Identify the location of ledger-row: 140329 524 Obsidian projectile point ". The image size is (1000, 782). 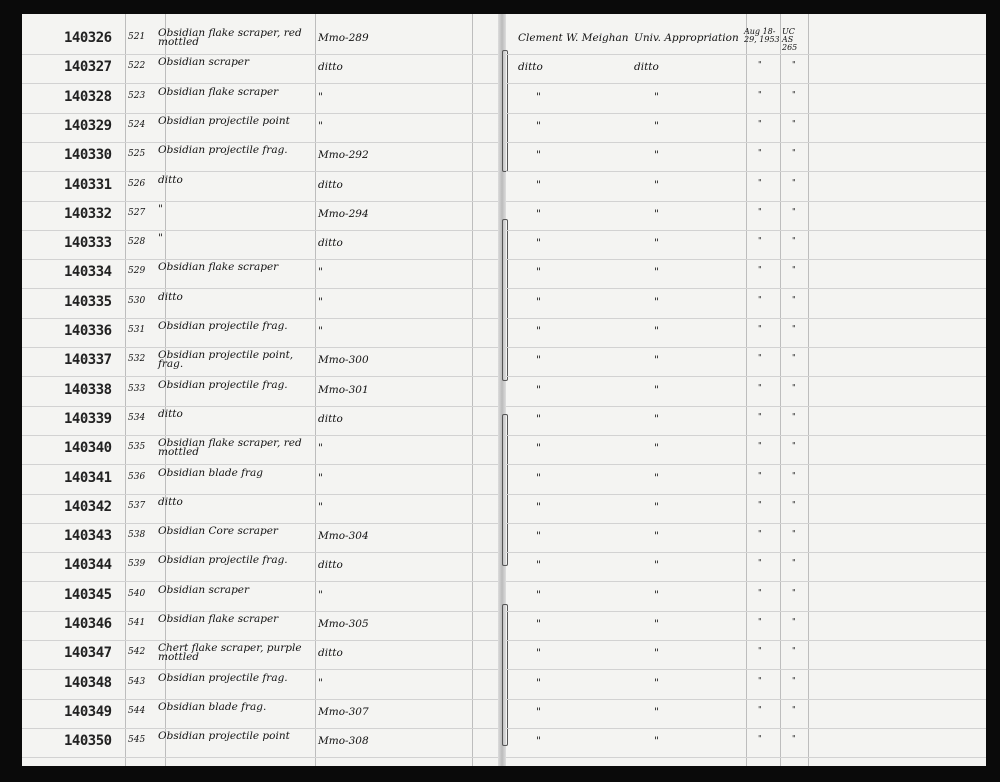
(260, 128).